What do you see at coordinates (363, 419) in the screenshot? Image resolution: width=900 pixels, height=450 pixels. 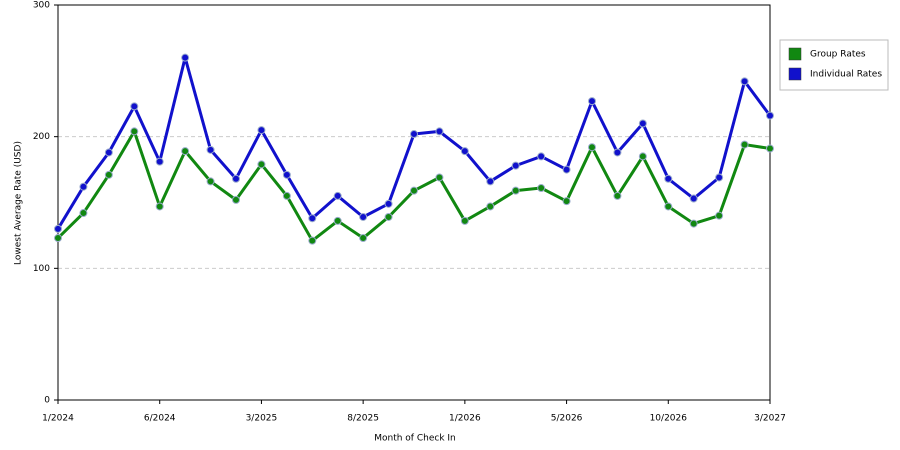 I see `x-tick-label: 8/2025` at bounding box center [363, 419].